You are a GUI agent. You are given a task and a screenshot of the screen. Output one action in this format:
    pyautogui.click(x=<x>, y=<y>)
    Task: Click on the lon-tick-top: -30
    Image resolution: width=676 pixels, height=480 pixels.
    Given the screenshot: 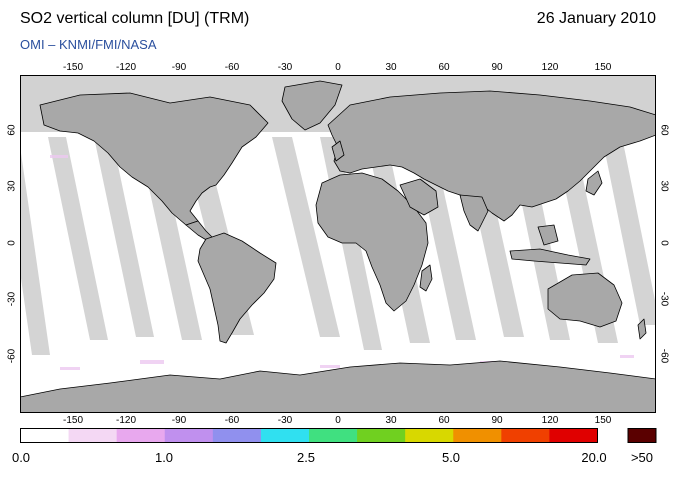 What is the action you would take?
    pyautogui.click(x=285, y=67)
    